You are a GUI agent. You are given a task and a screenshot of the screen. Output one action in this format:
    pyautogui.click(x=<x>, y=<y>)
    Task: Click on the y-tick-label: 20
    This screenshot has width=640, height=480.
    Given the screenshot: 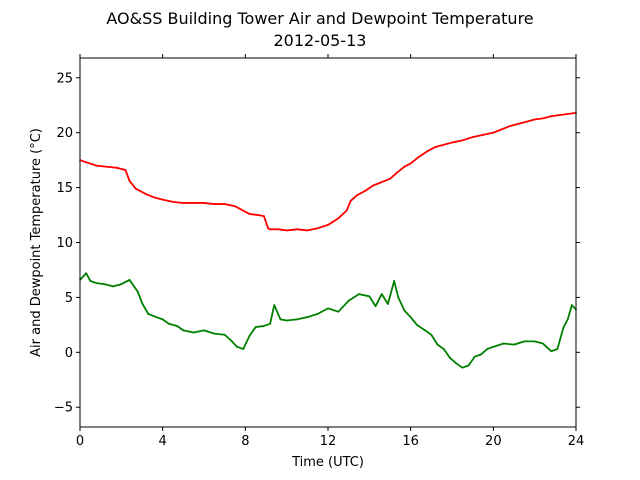 What is the action you would take?
    pyautogui.click(x=64, y=133)
    